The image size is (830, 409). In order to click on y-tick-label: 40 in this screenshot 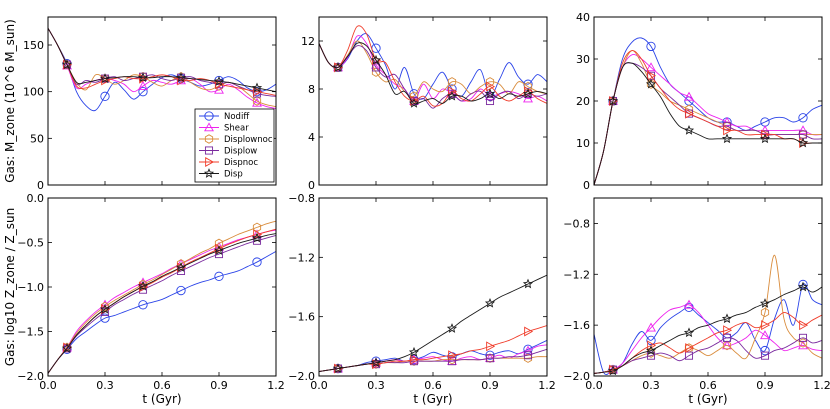, I will do `click(583, 17)`.